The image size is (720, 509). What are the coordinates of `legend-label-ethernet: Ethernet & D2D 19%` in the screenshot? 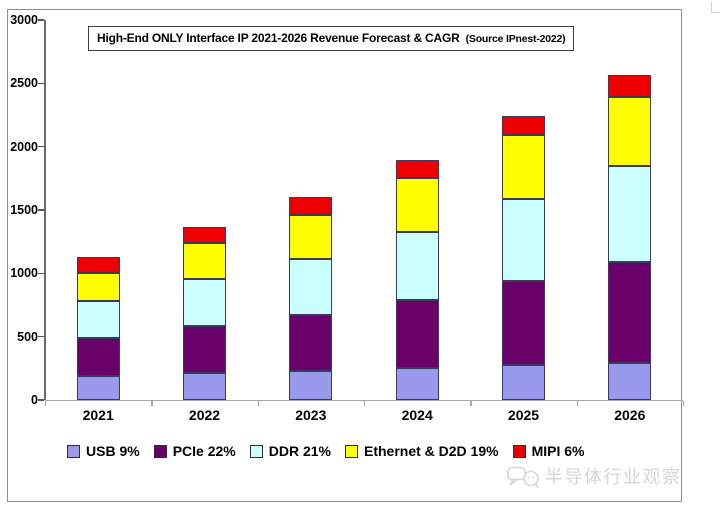 It's located at (431, 451).